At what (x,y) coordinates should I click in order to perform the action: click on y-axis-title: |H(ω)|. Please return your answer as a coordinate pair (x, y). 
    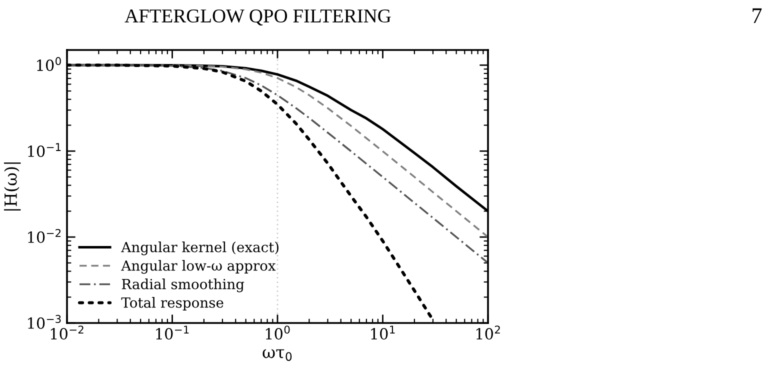
    Looking at the image, I should click on (12, 186).